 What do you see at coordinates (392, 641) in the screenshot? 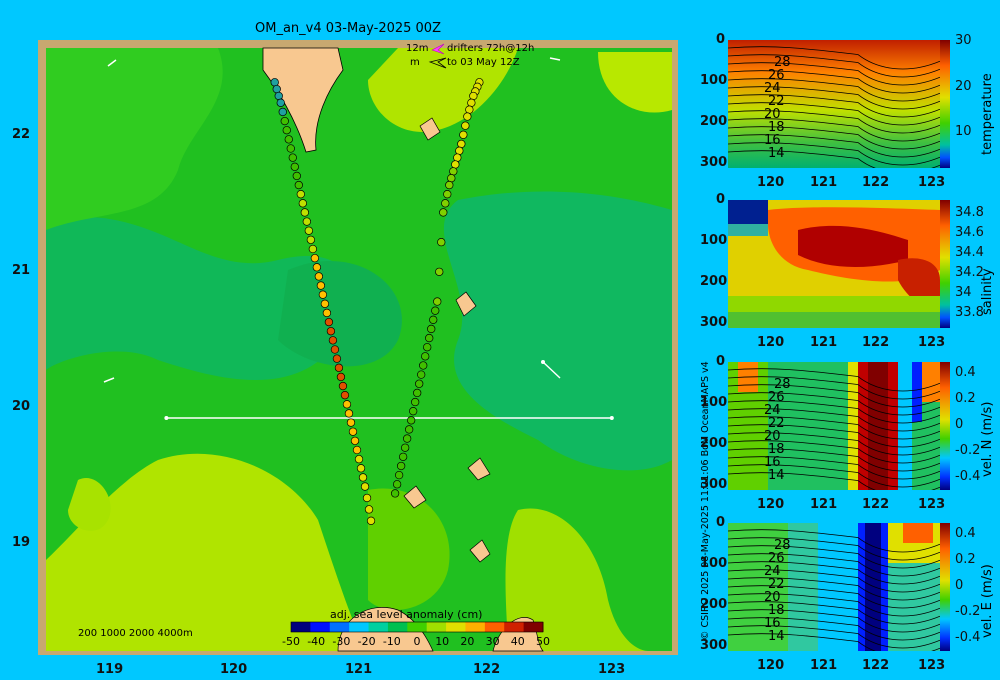
I see `colorbar-tick: -10` at bounding box center [392, 641].